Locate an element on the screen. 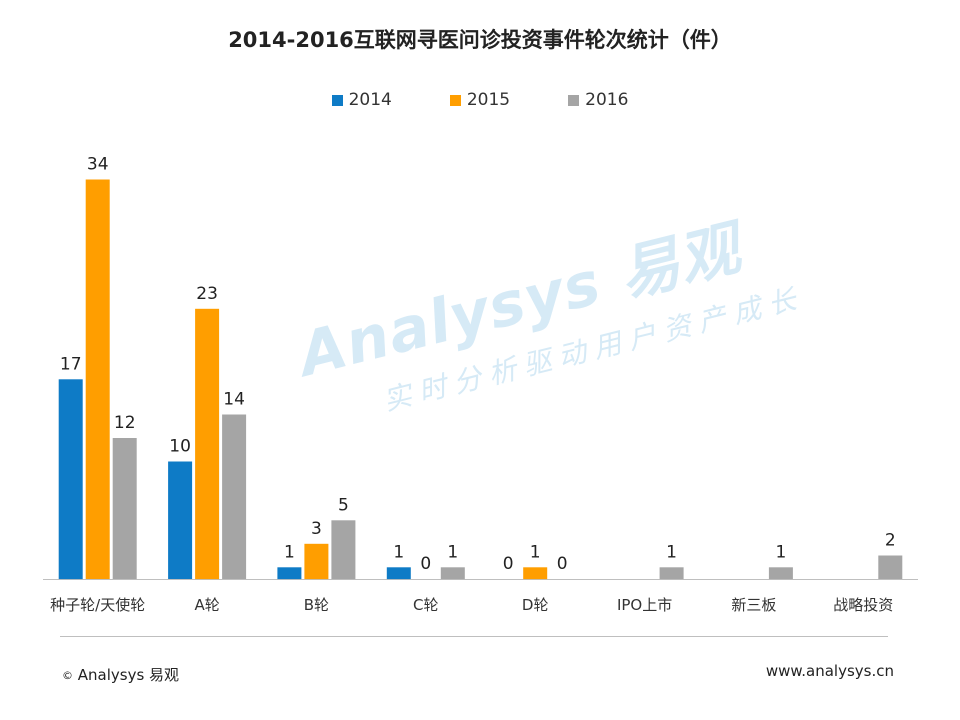 The width and height of the screenshot is (960, 720). legend-label-2016: 2016 is located at coordinates (607, 100).